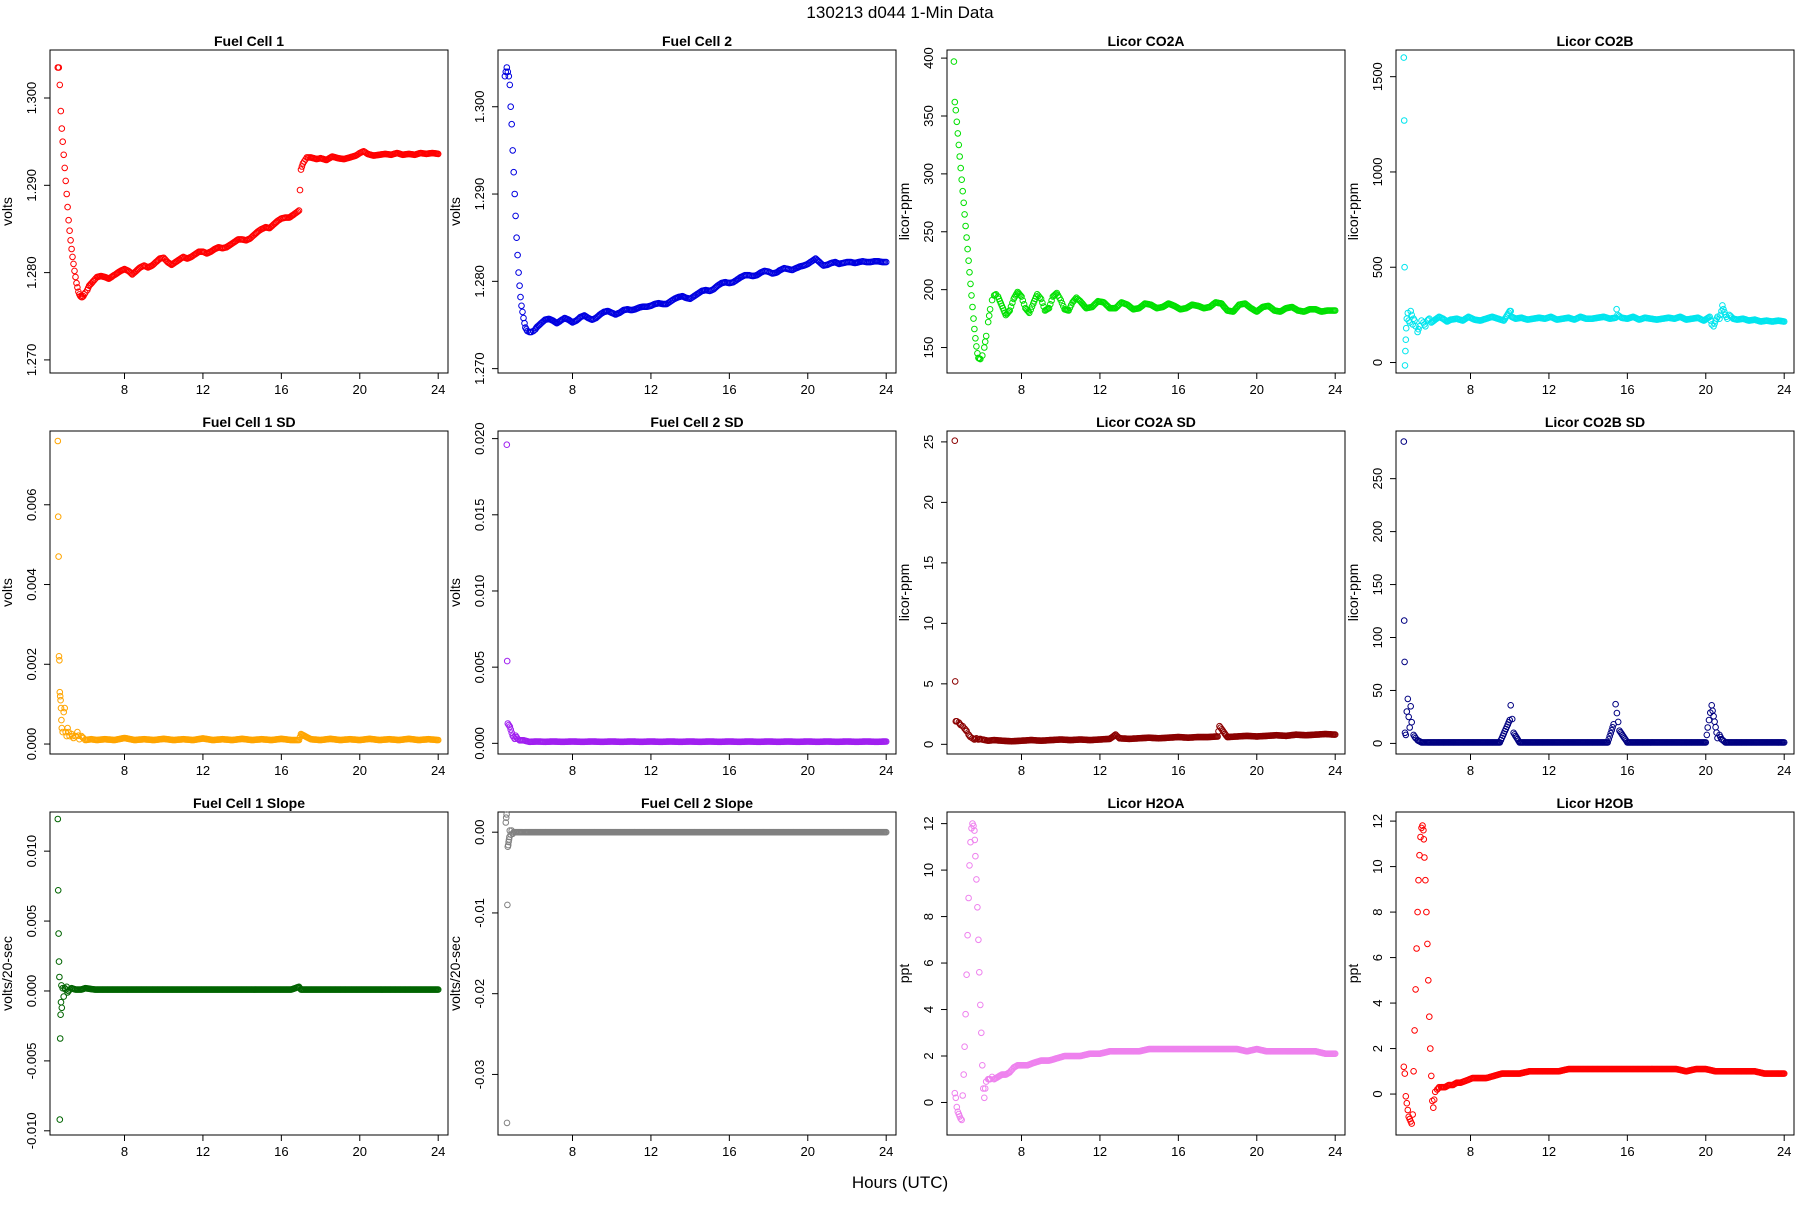  What do you see at coordinates (31, 360) in the screenshot?
I see `y-tick-label: 1.270` at bounding box center [31, 360].